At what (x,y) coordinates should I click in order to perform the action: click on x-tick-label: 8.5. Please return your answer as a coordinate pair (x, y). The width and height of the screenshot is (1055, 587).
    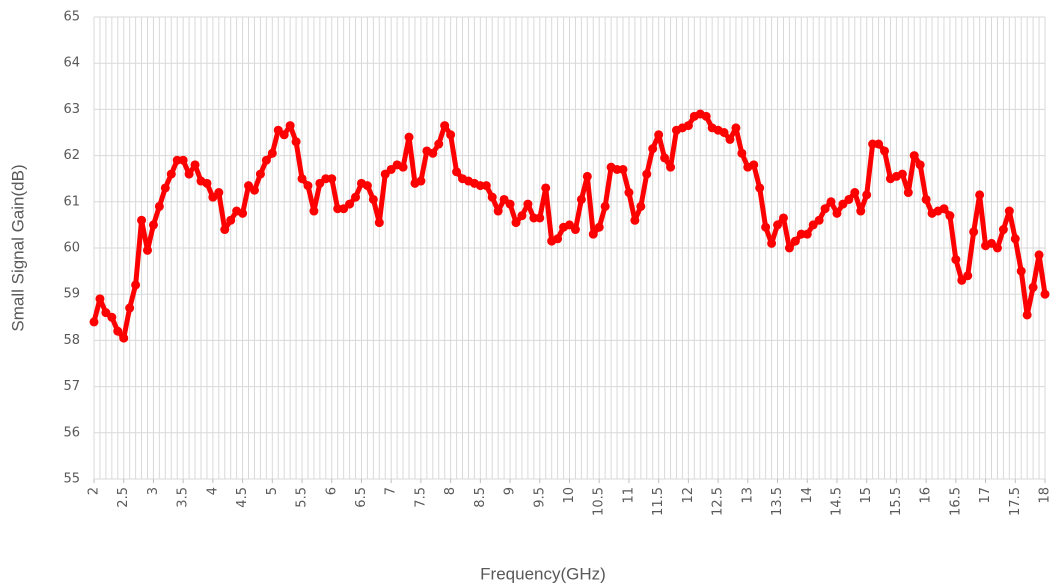
    Looking at the image, I should click on (480, 497).